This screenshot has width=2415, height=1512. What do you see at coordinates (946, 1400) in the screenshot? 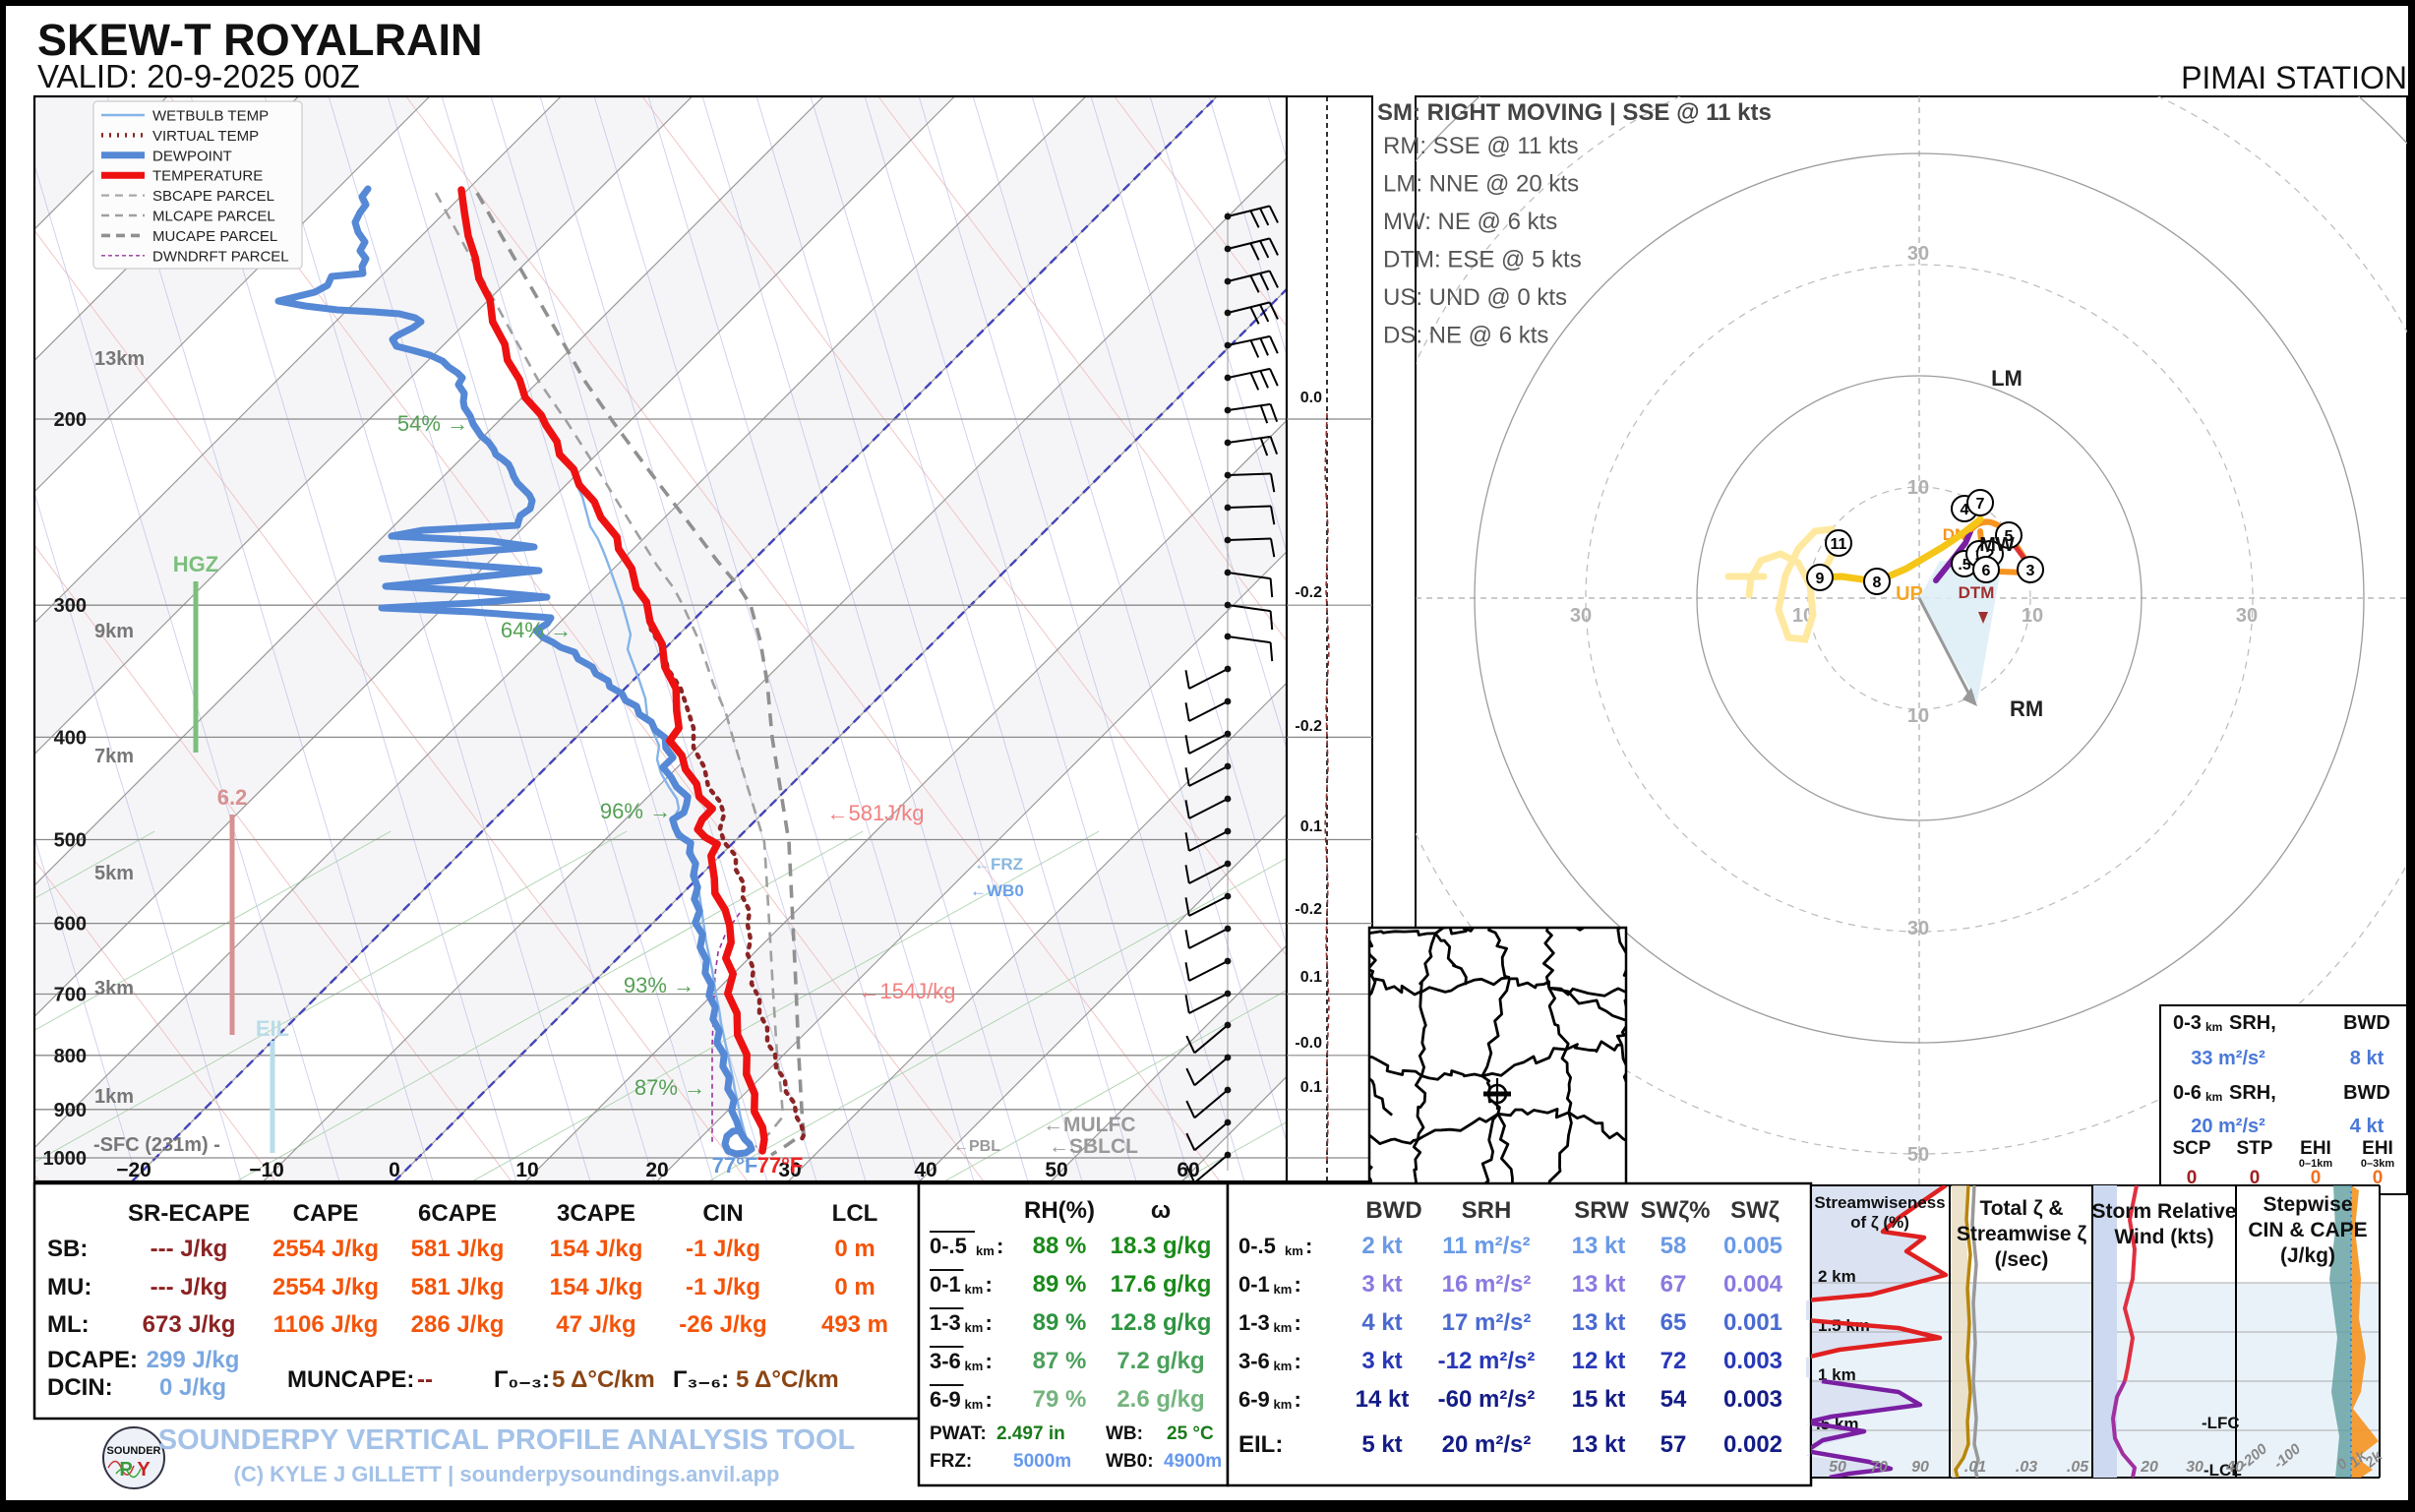
I see `svg-text: 6-9` at bounding box center [946, 1400].